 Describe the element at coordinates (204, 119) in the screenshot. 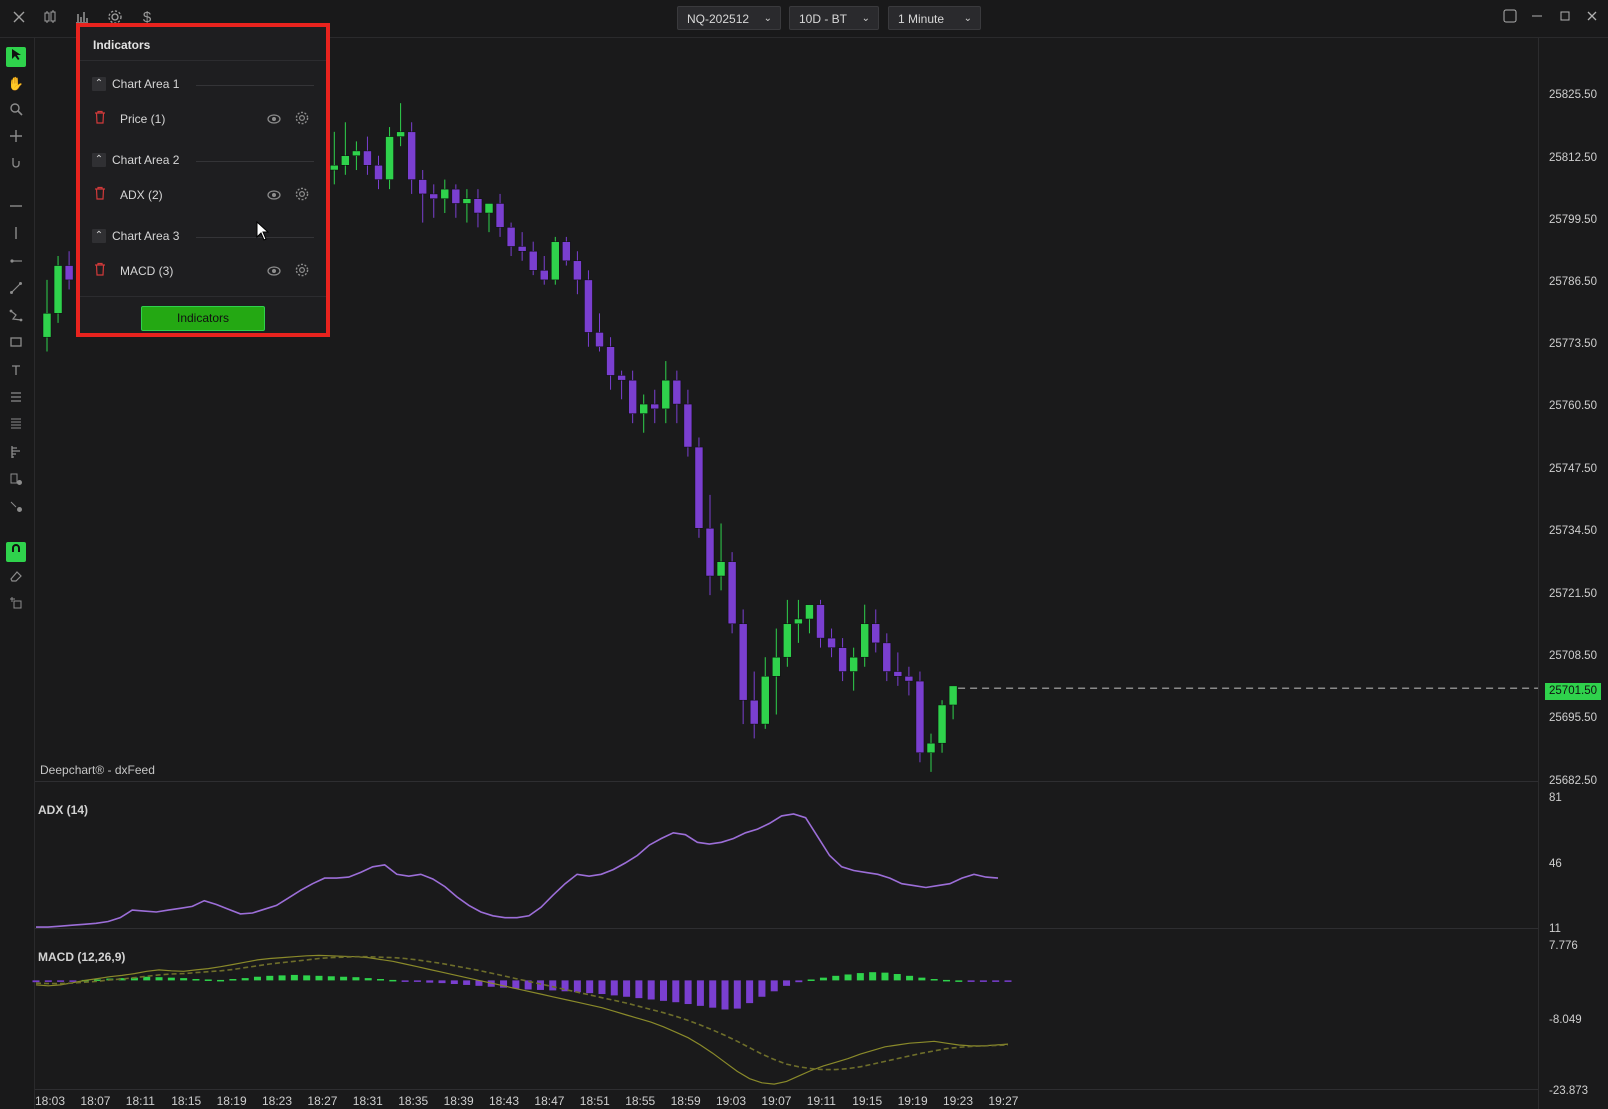

I see `indicator-row-price: Price (1)` at that location.